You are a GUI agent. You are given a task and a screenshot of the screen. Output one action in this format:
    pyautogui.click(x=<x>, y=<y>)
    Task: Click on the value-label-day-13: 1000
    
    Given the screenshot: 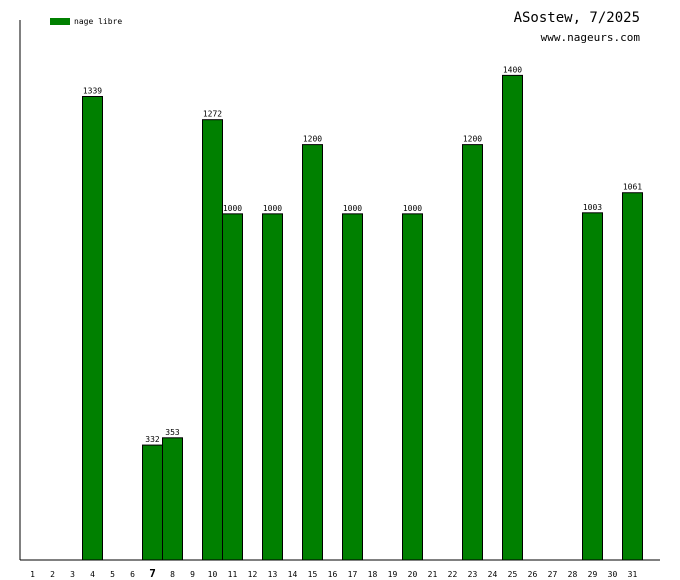 What is the action you would take?
    pyautogui.click(x=272, y=208)
    